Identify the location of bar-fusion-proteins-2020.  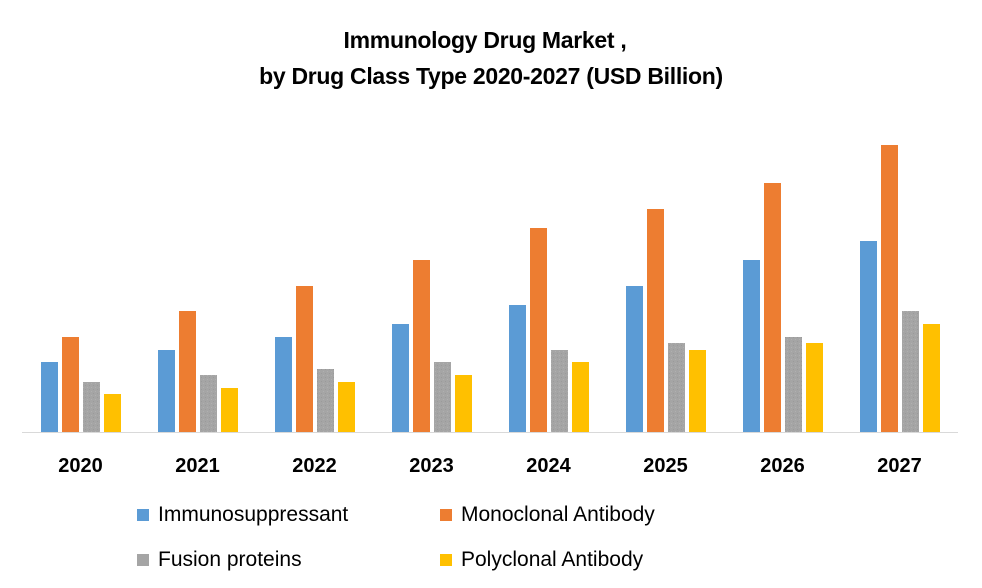
(91, 407).